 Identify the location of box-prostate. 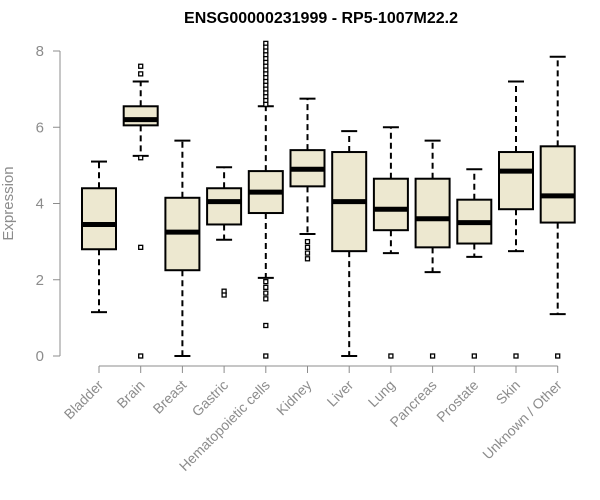
(474, 263).